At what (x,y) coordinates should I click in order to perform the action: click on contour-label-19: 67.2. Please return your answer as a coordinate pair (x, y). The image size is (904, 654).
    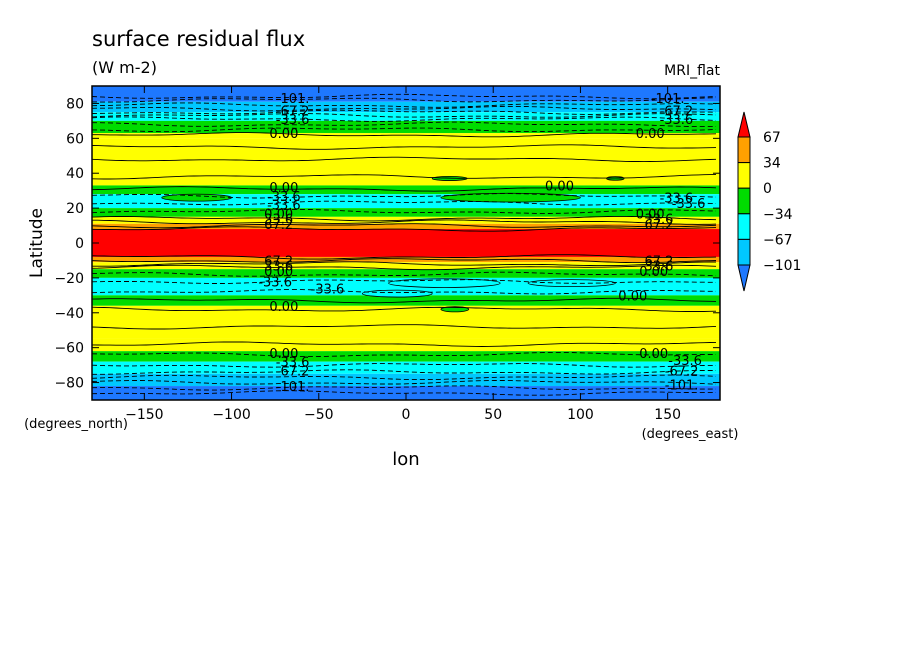
    Looking at the image, I should click on (658, 225).